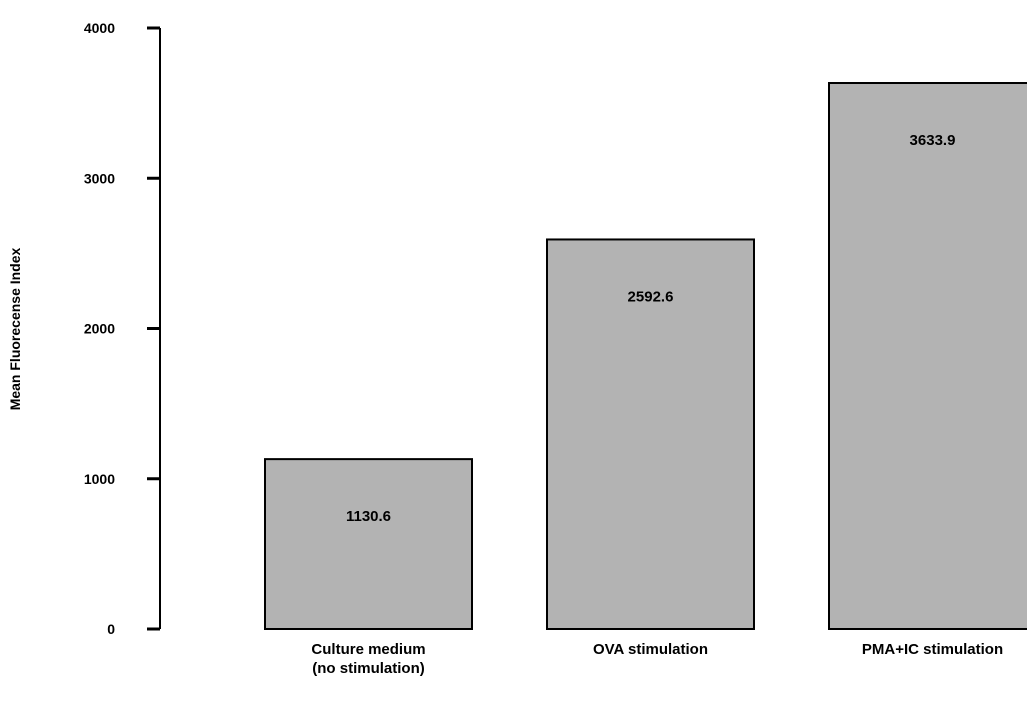  What do you see at coordinates (368, 649) in the screenshot?
I see `x-category-label: Culture medium` at bounding box center [368, 649].